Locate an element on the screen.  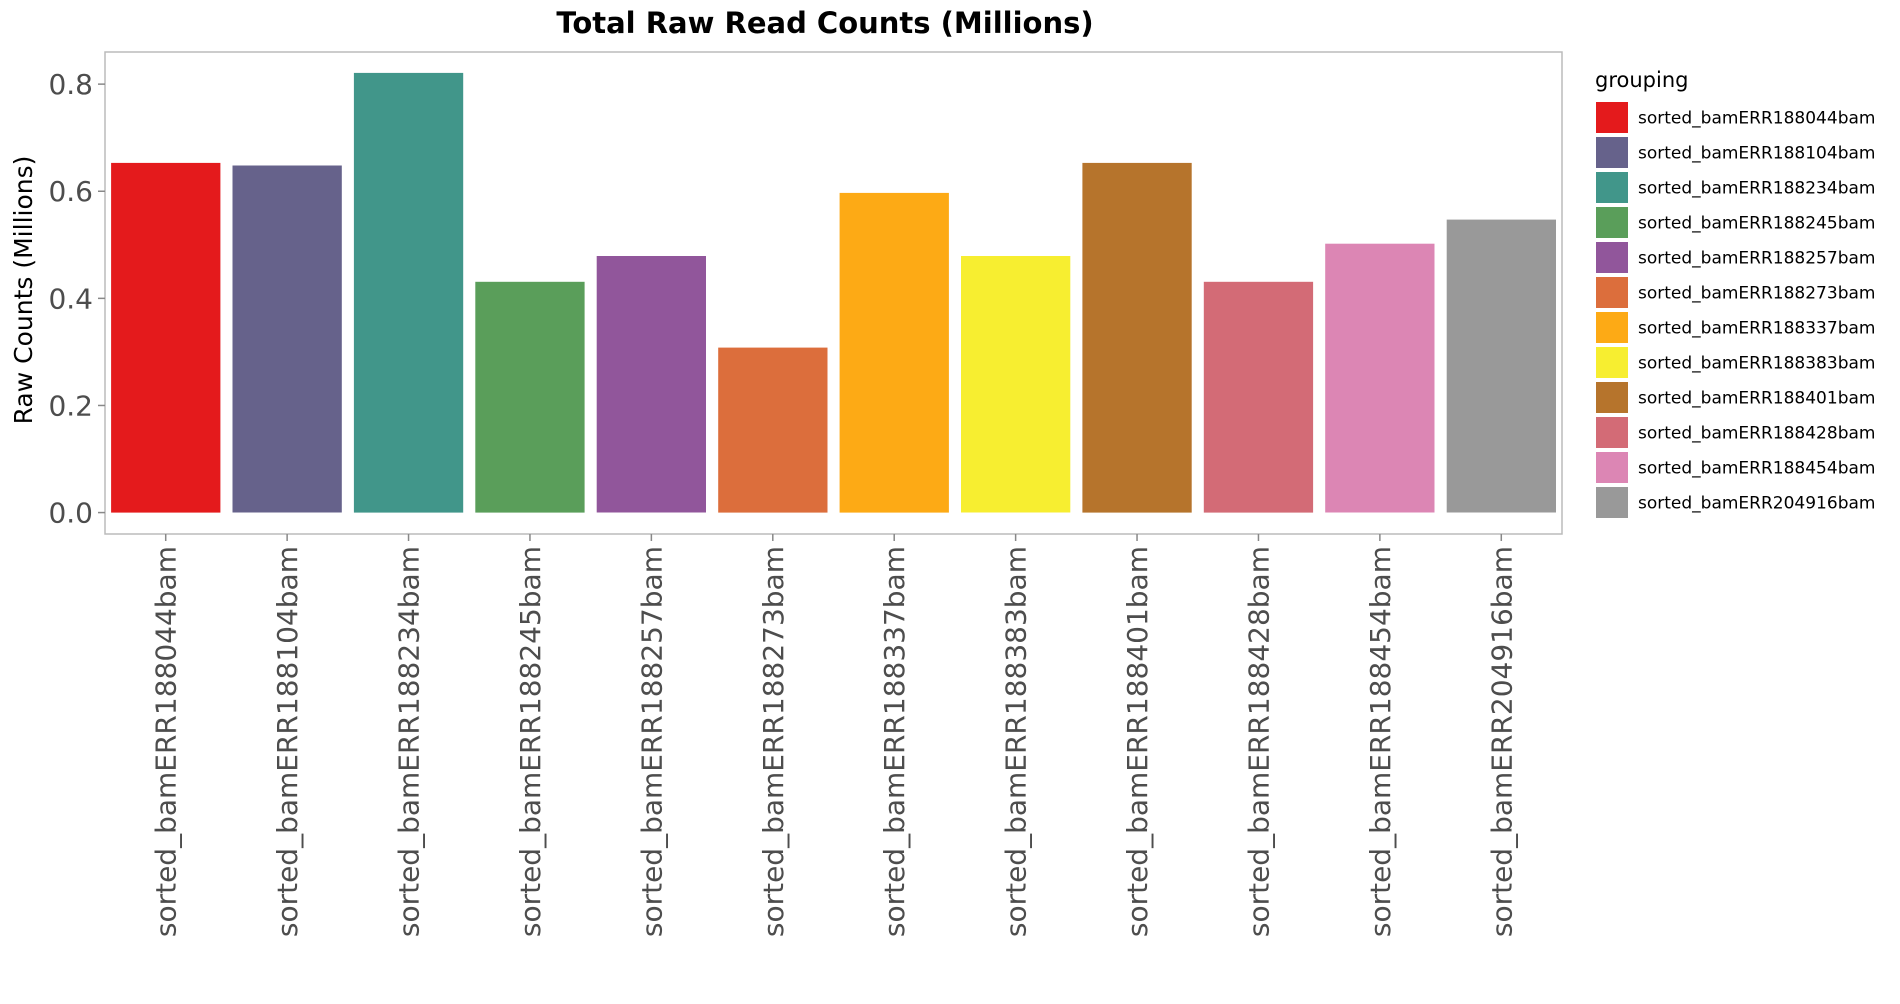
y-axis: 0.0 0.2 0.4 0.6 0.8 is located at coordinates (76, 299).